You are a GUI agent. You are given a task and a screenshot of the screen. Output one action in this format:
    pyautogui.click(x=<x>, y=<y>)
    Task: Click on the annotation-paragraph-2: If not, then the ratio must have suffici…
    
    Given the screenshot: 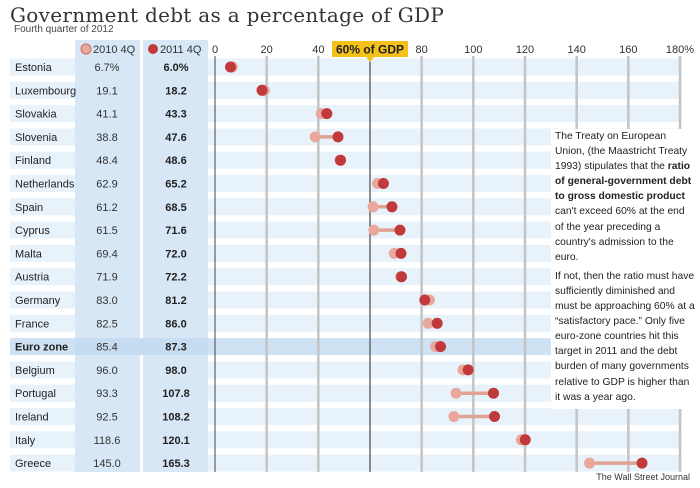 What is the action you would take?
    pyautogui.click(x=625, y=336)
    